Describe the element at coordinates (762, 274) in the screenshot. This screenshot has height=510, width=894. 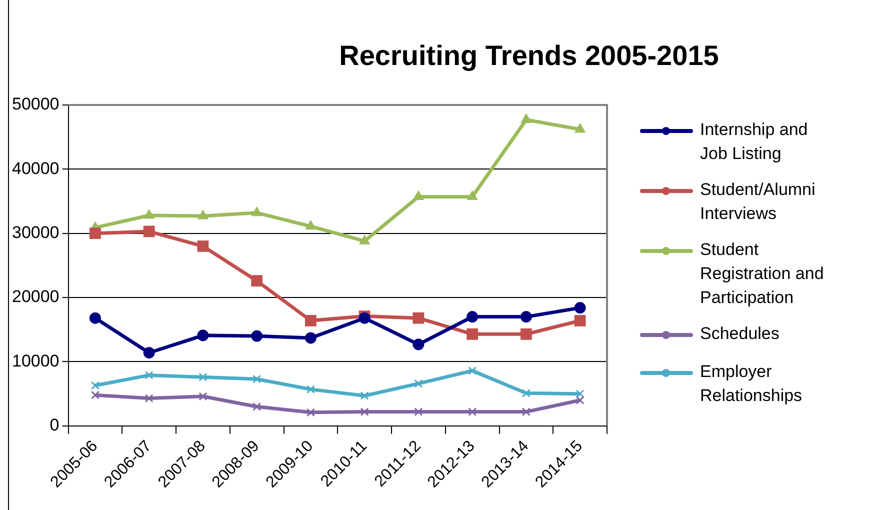
I see `legend-label: Student Registration and Participation` at that location.